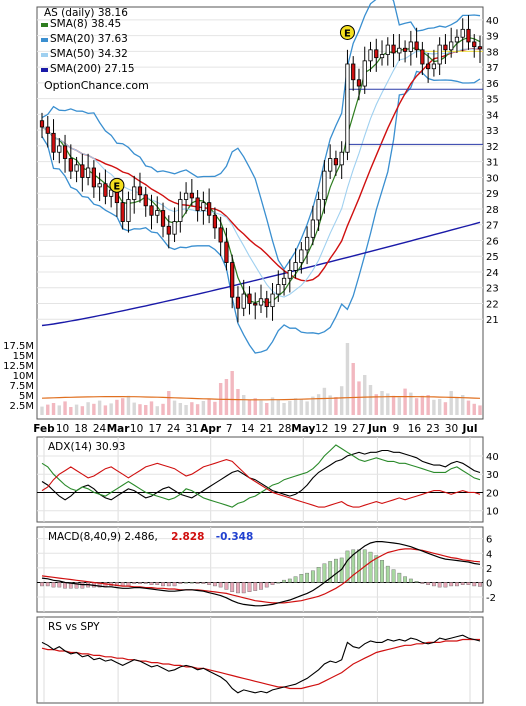 The width and height of the screenshot is (526, 706). What do you see at coordinates (415, 429) in the screenshot?
I see `date-tick-label: 16` at bounding box center [415, 429].